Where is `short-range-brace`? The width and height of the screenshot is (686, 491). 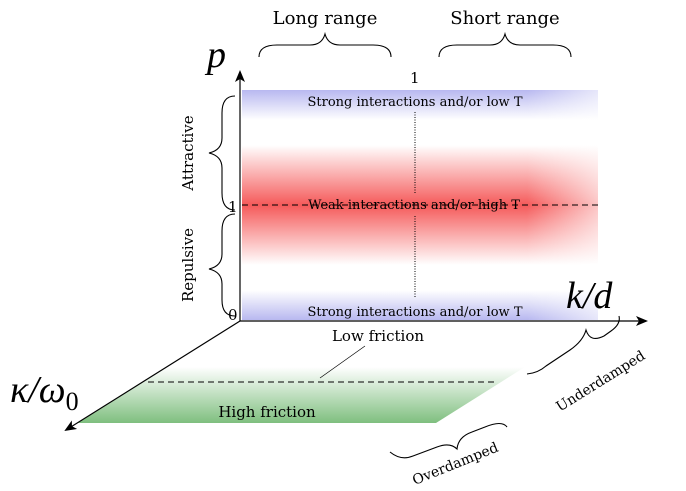
short-range-brace is located at coordinates (505, 44).